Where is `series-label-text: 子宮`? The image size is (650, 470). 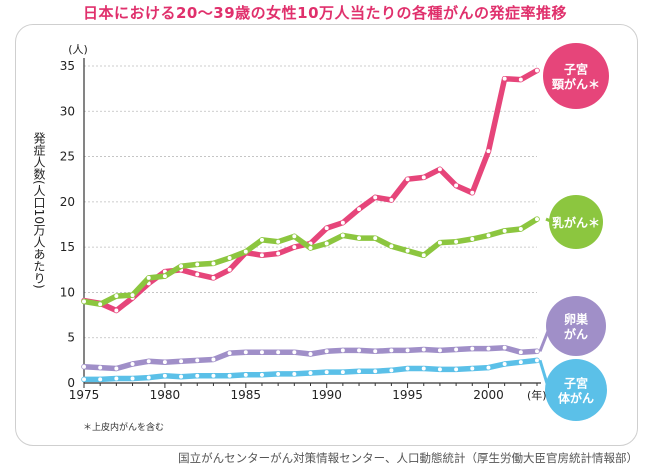
series-label-text: 子宮 is located at coordinates (576, 69).